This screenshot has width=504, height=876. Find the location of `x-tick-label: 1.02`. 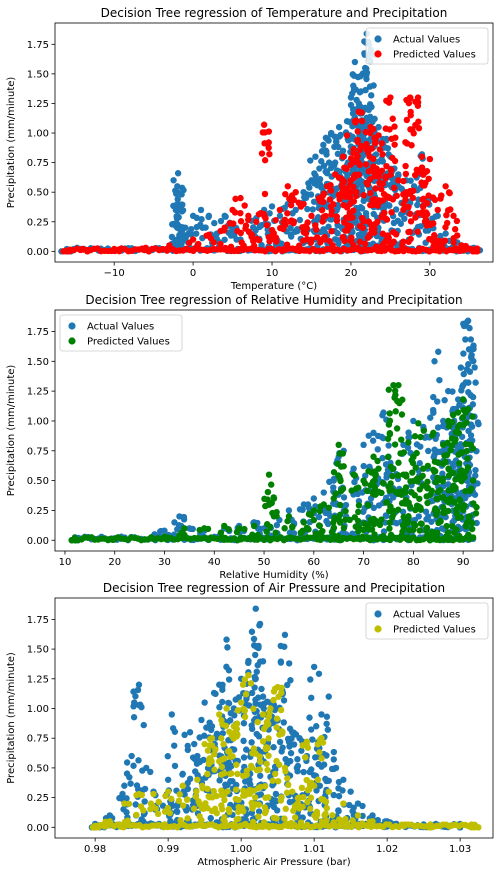

x-tick-label: 1.02 is located at coordinates (387, 849).